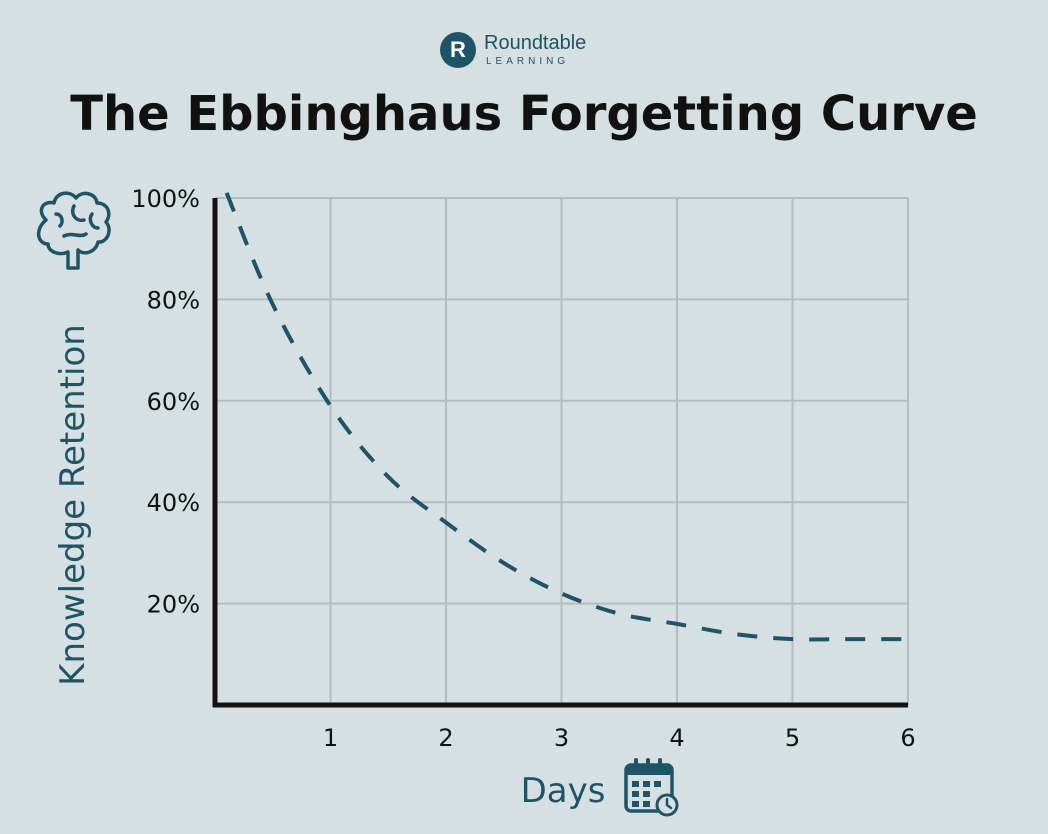  I want to click on calendar-clock-icon, so click(651, 787).